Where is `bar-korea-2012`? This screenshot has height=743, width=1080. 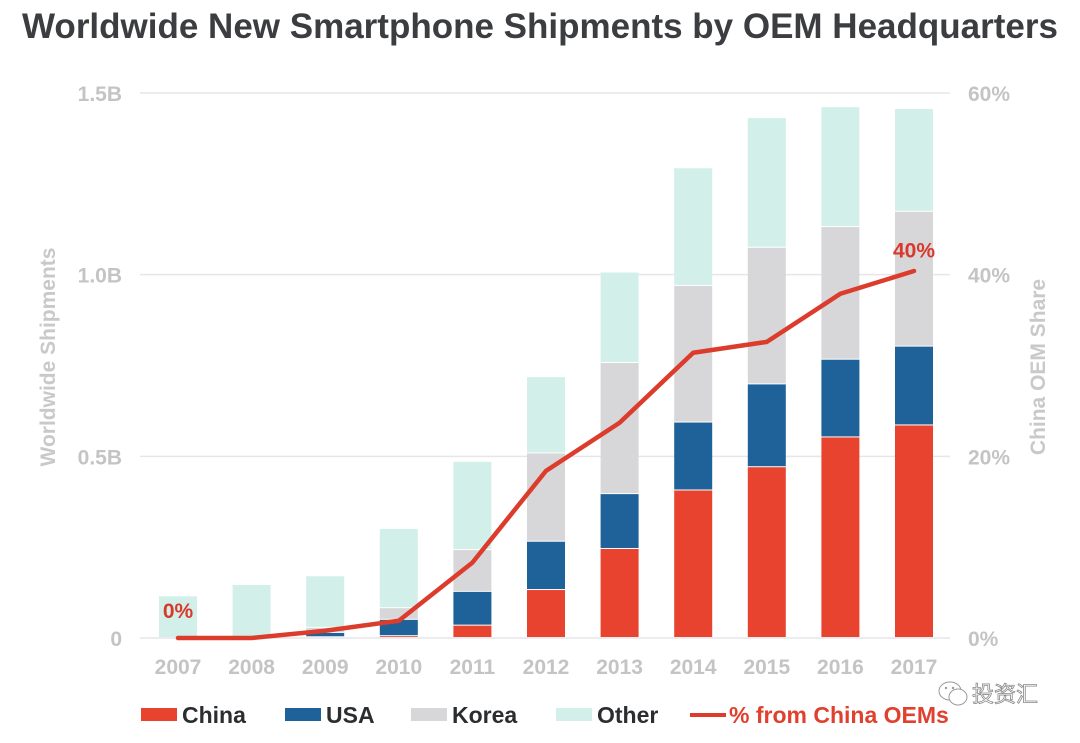
bar-korea-2012 is located at coordinates (546, 497).